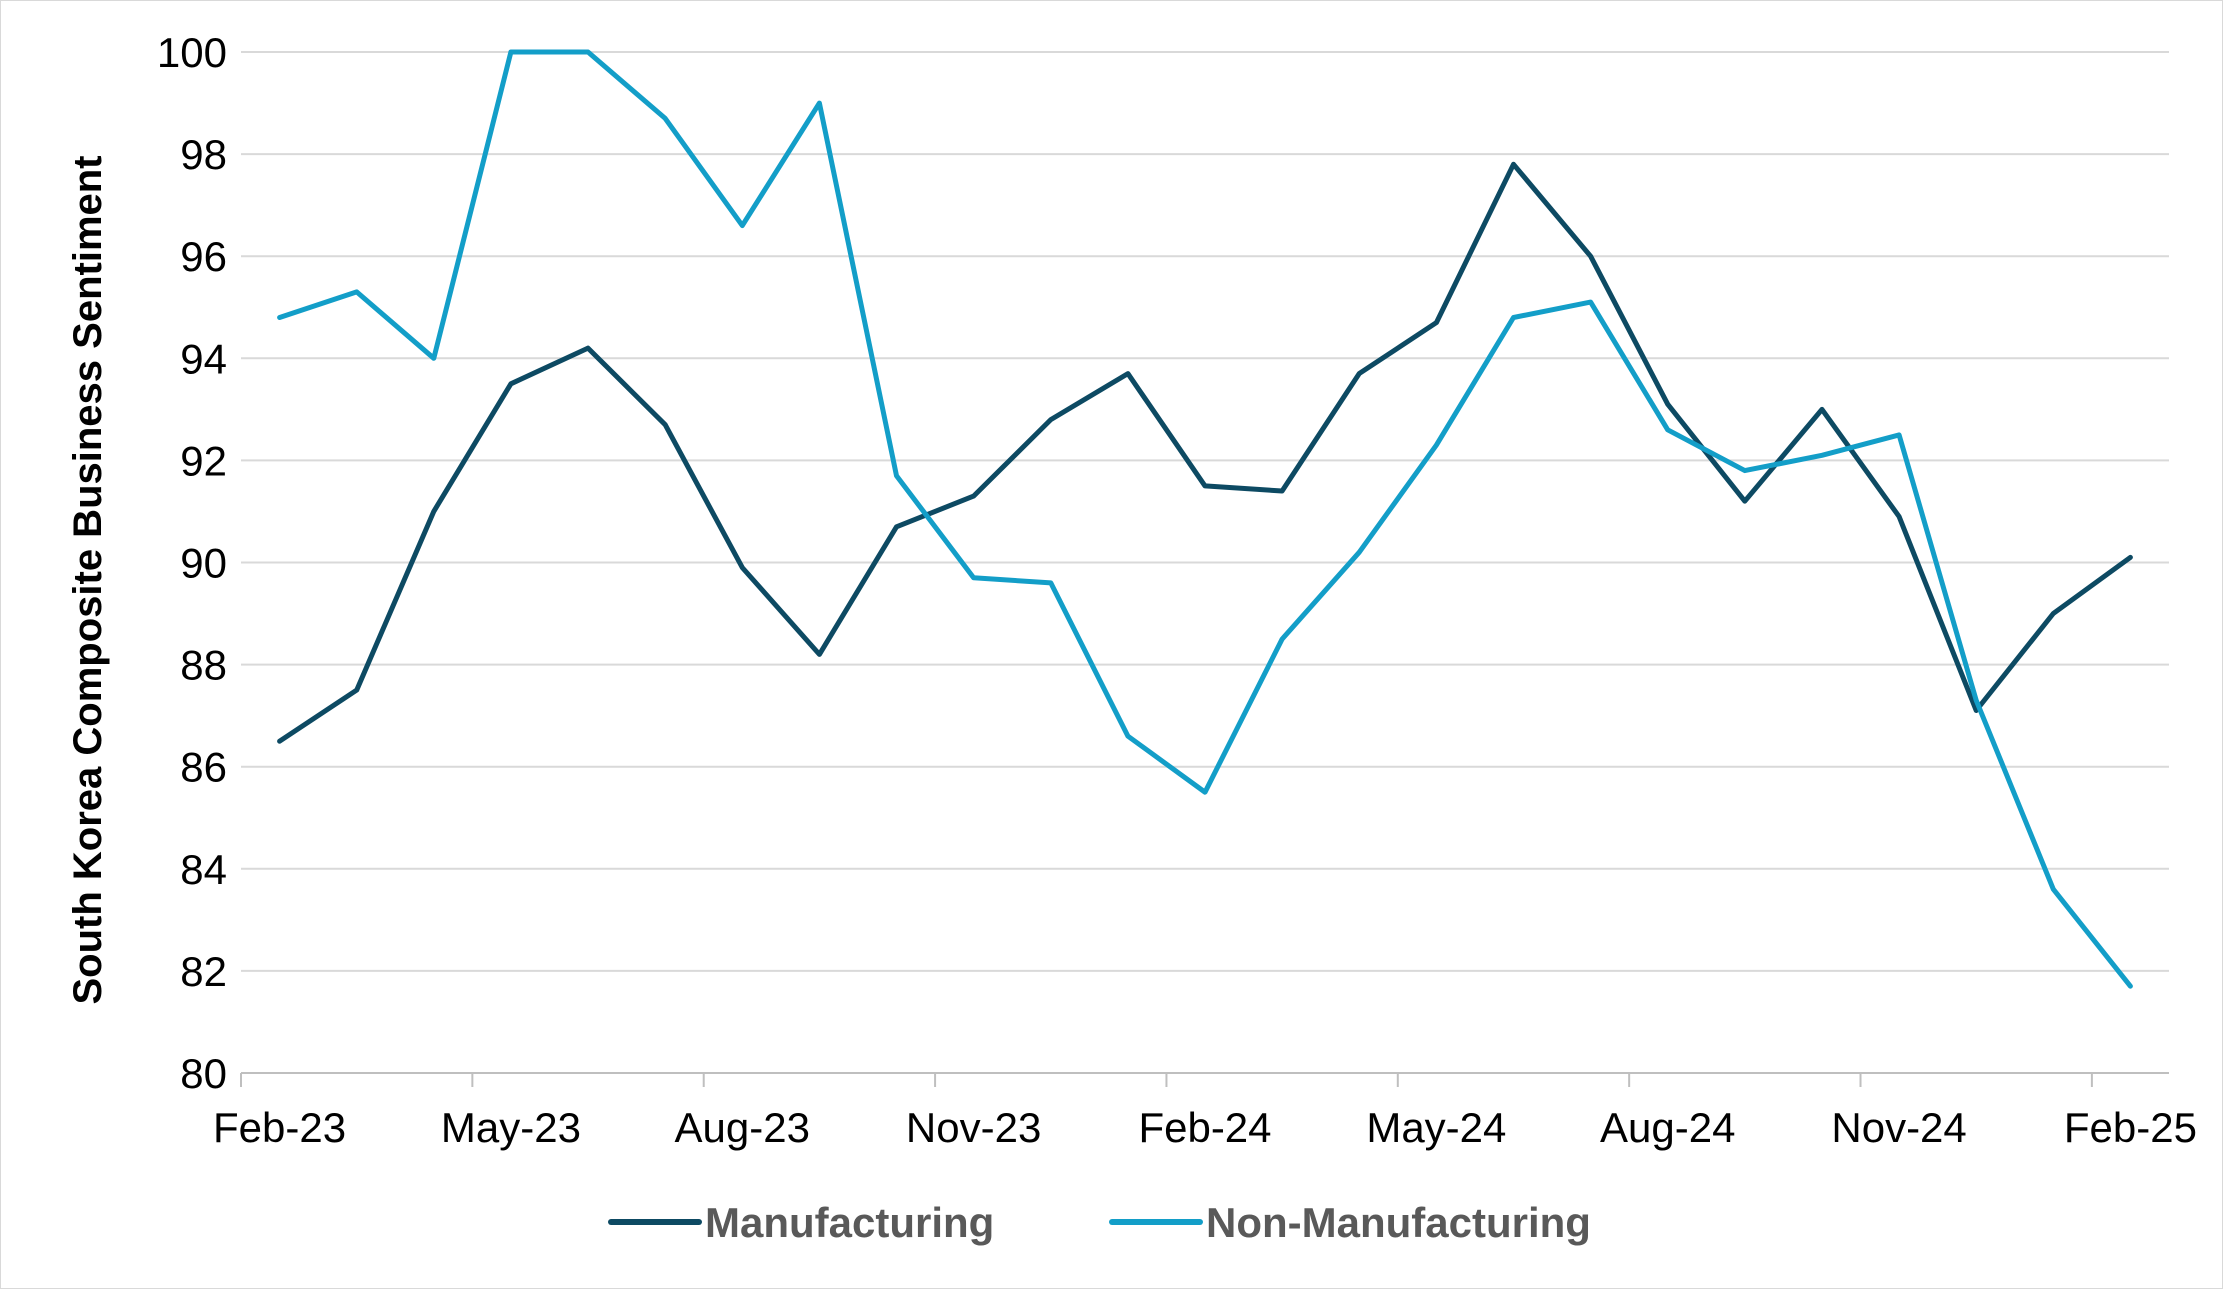 The height and width of the screenshot is (1290, 2223). What do you see at coordinates (203, 869) in the screenshot?
I see `y-tick-label: 84` at bounding box center [203, 869].